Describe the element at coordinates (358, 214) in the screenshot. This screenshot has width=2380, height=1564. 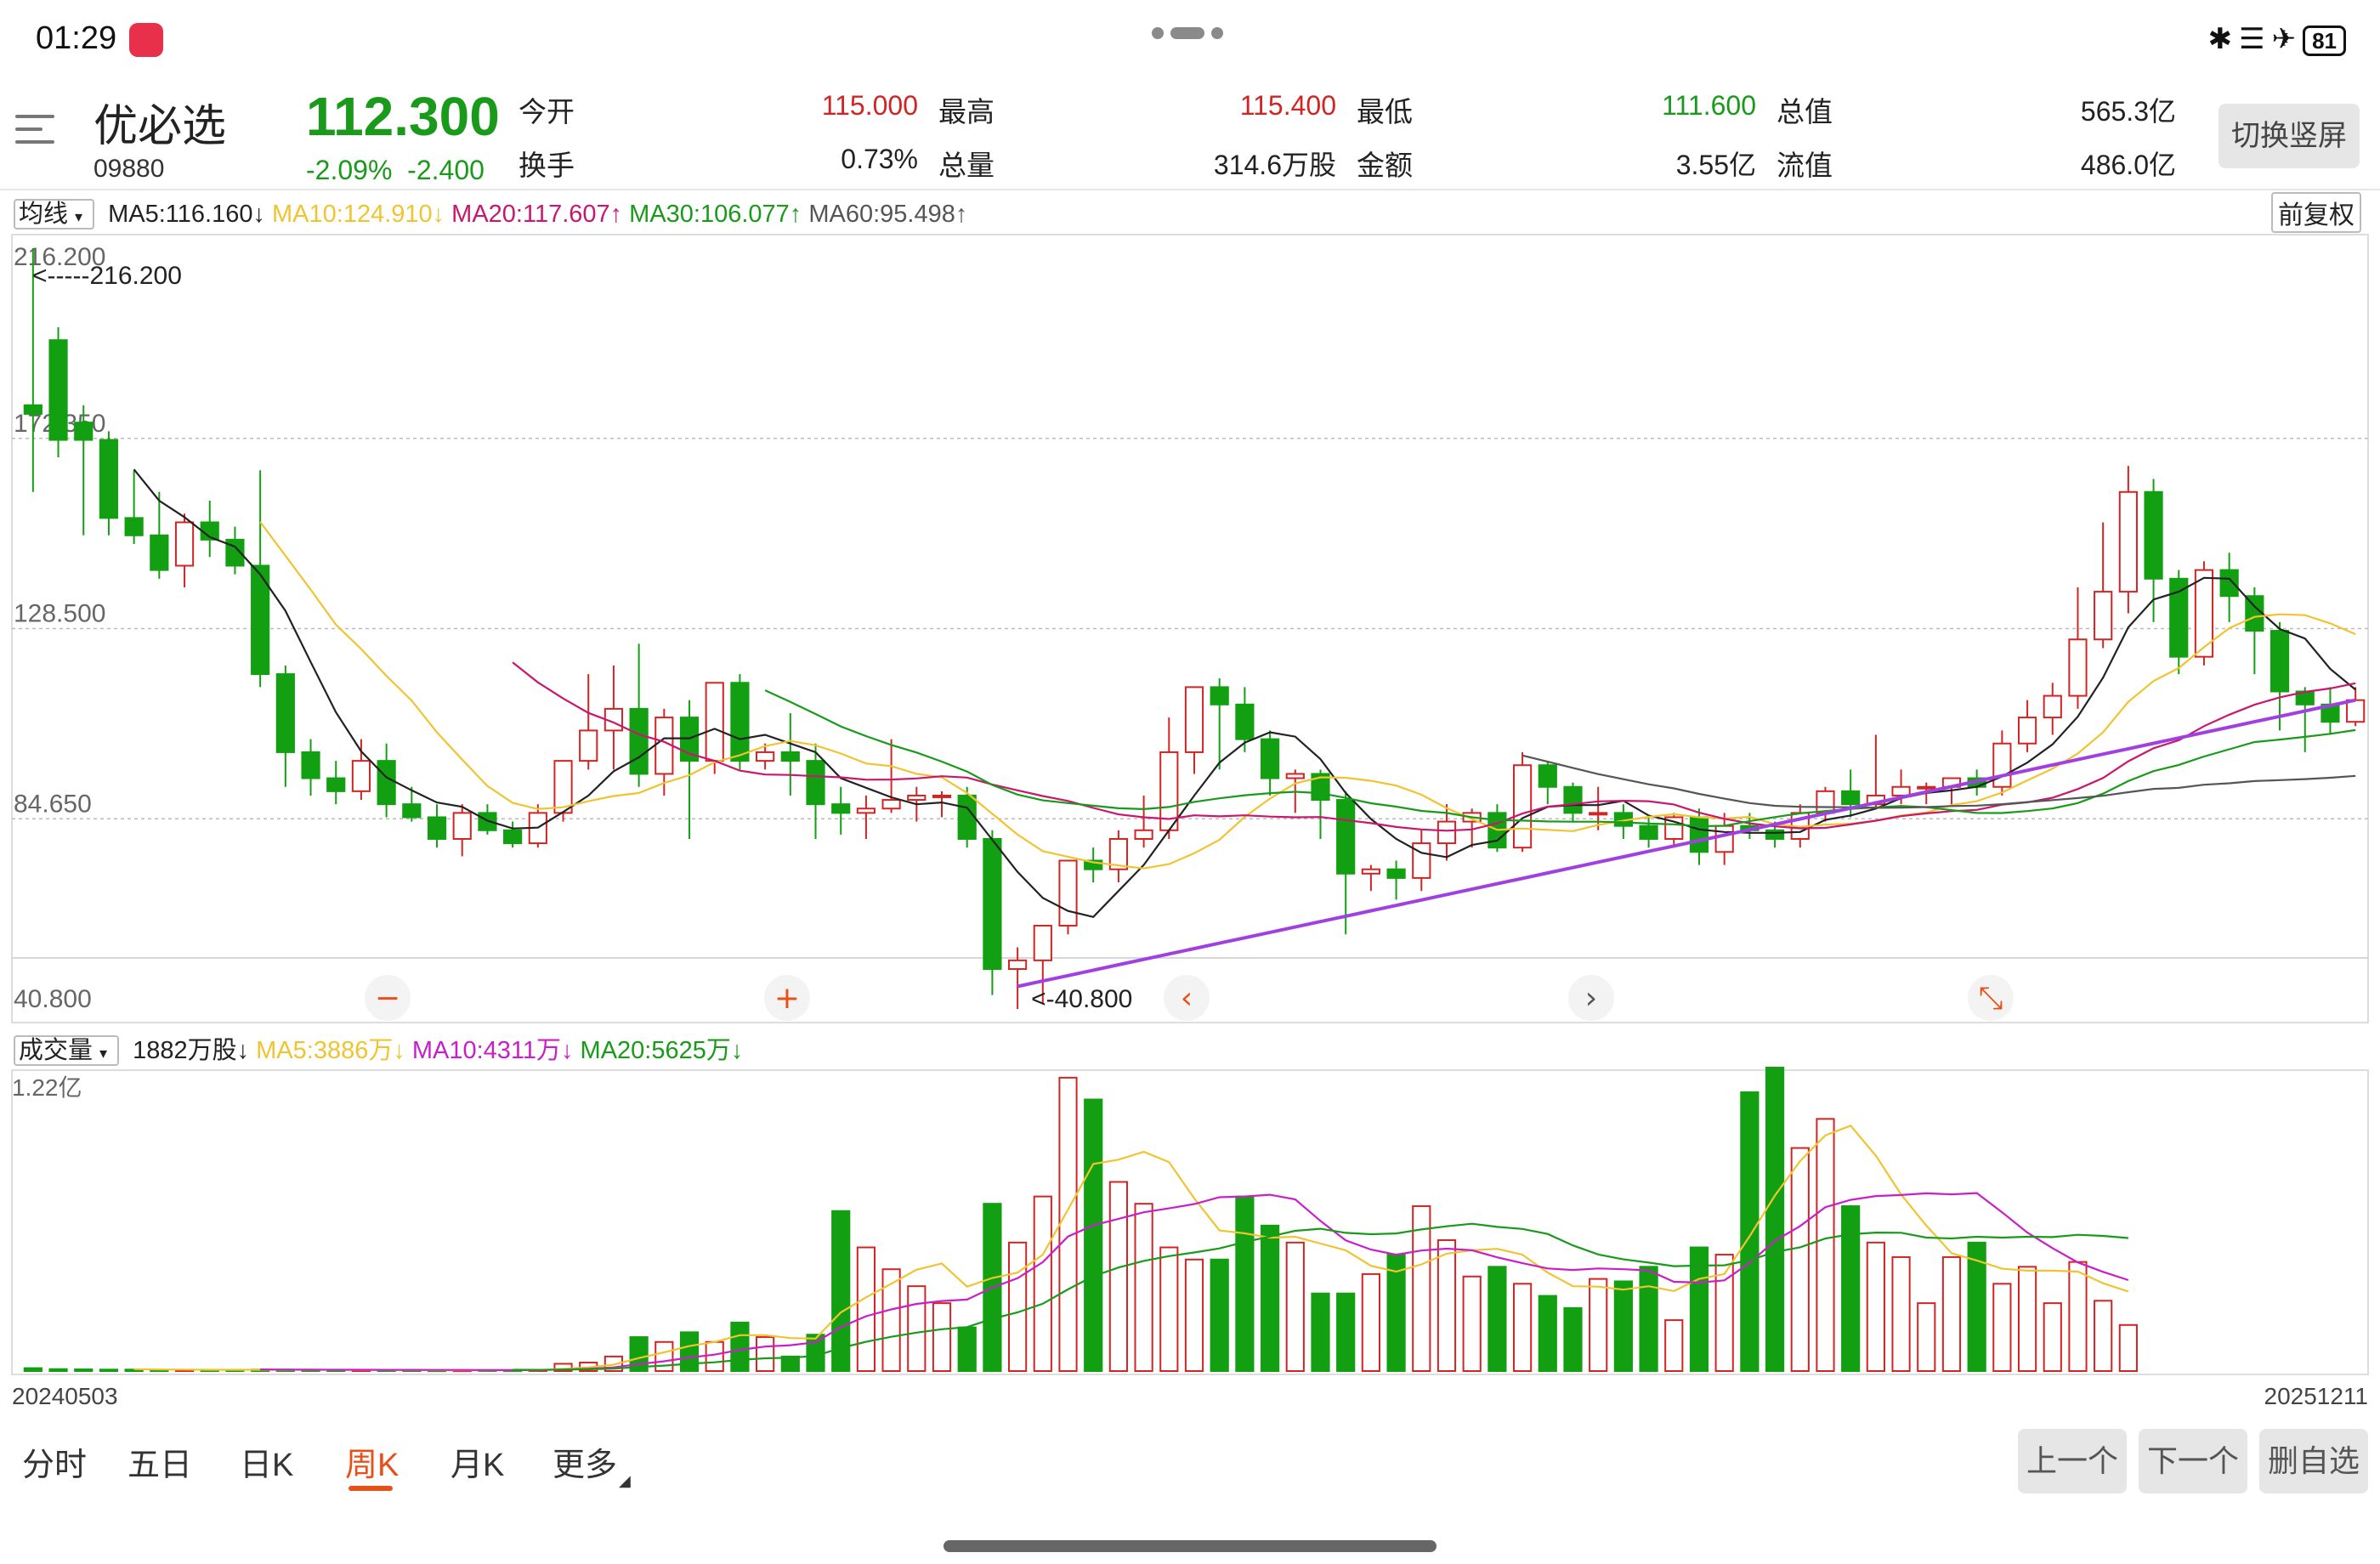
I see `ma-legend-item-1: MA10:124.910↓` at that location.